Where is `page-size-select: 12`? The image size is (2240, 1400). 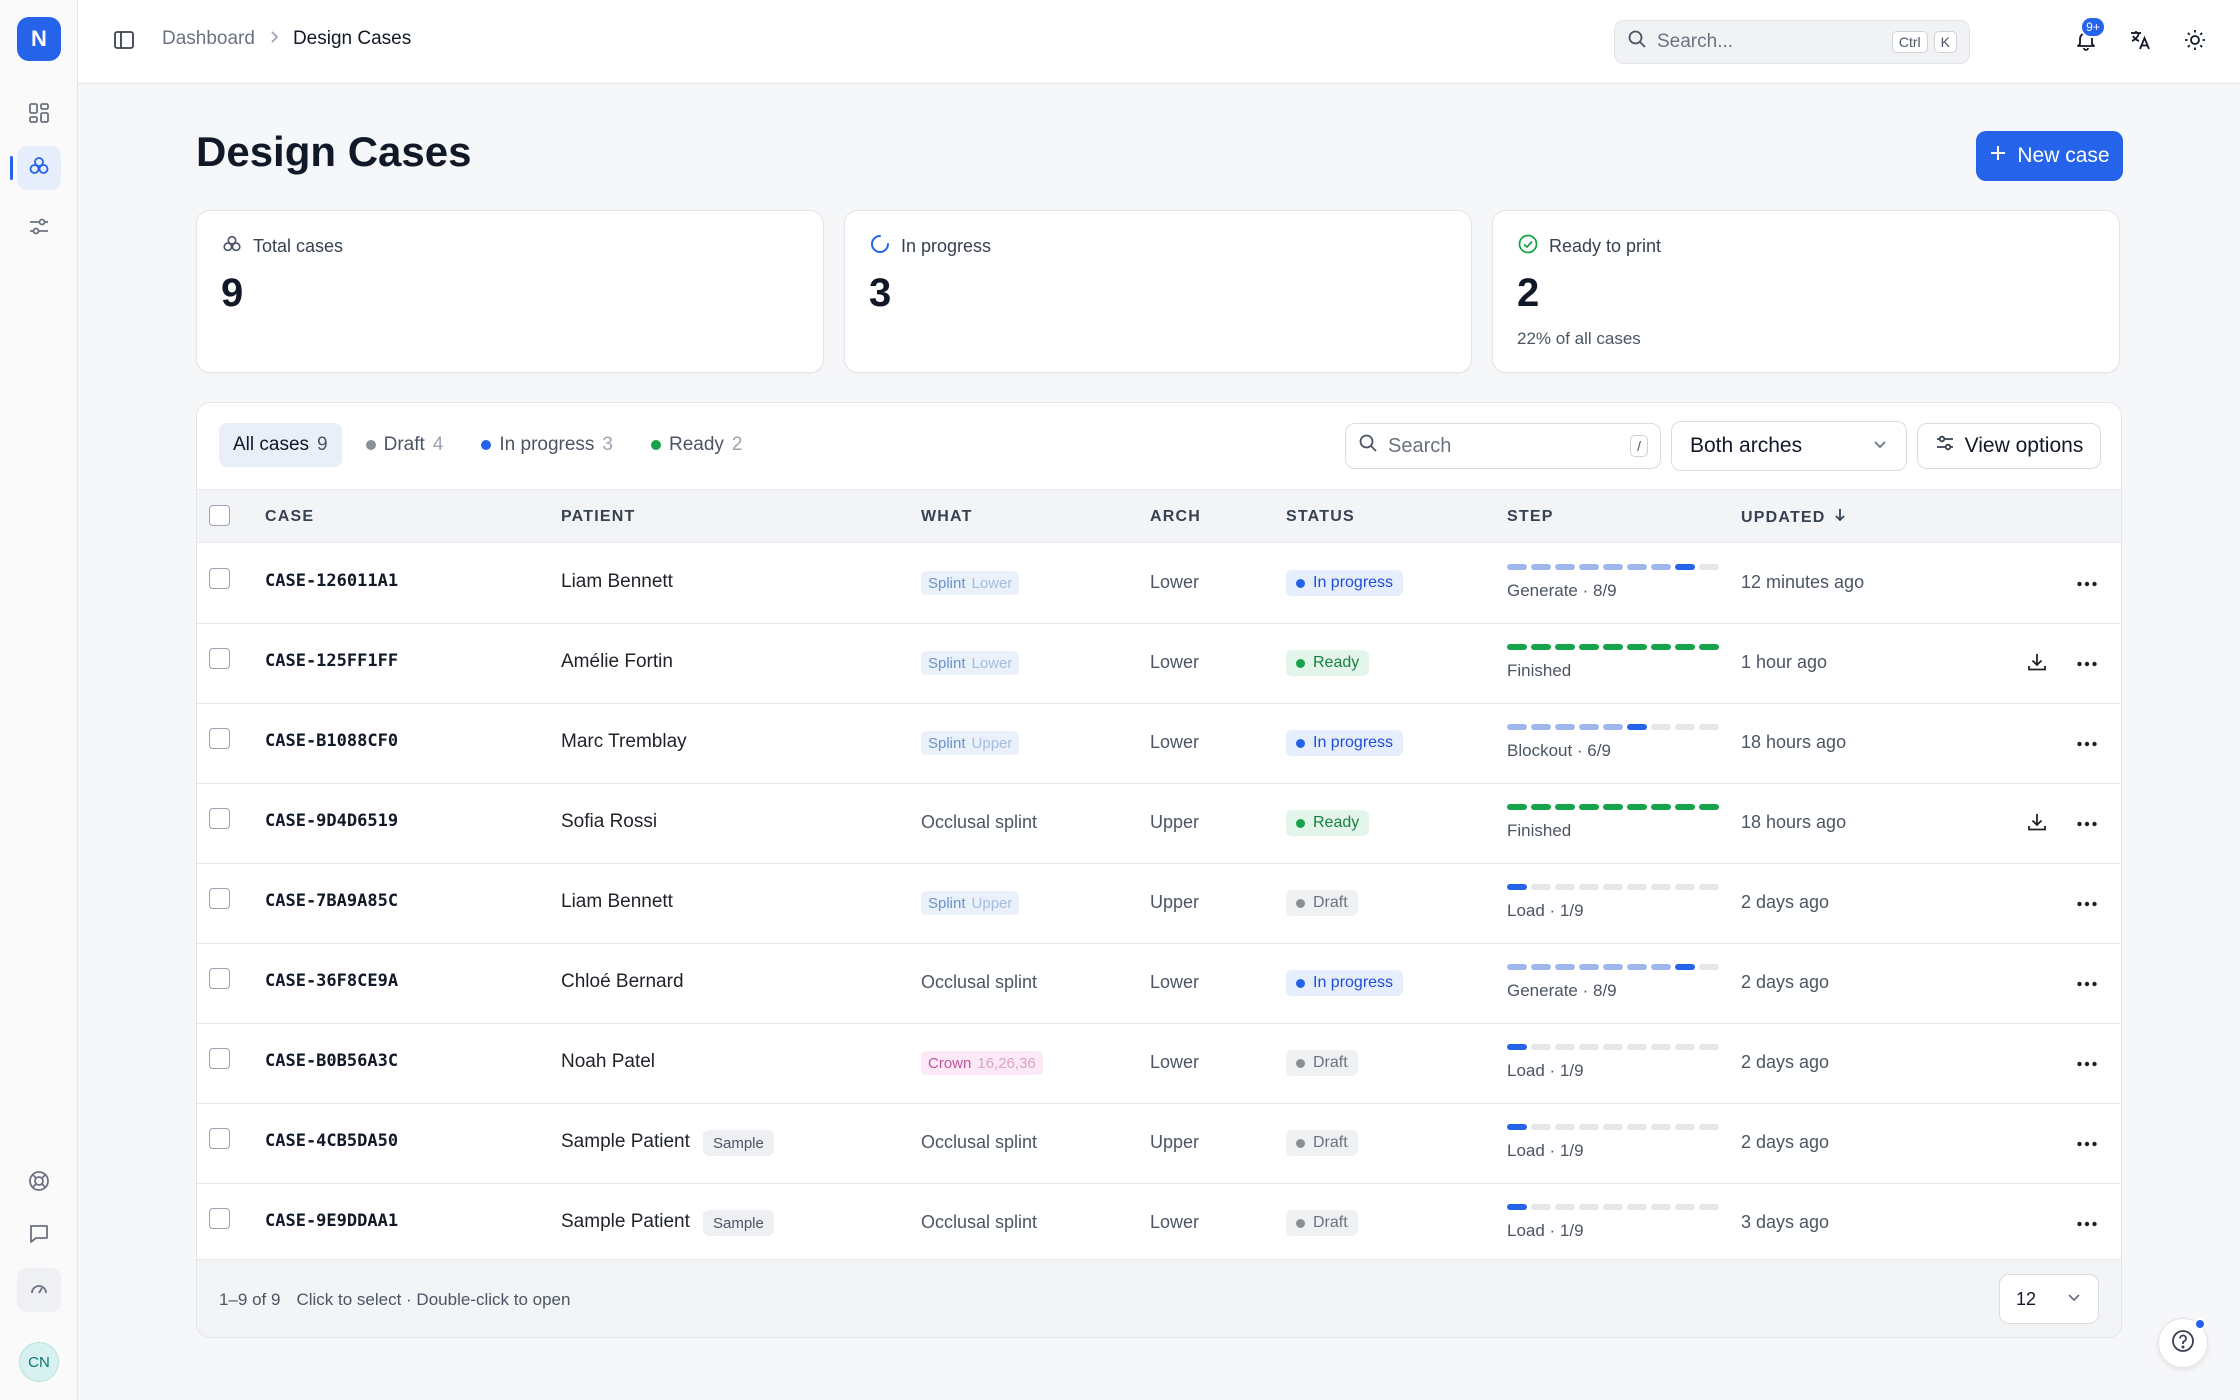
page-size-select: 12 is located at coordinates (2049, 1299).